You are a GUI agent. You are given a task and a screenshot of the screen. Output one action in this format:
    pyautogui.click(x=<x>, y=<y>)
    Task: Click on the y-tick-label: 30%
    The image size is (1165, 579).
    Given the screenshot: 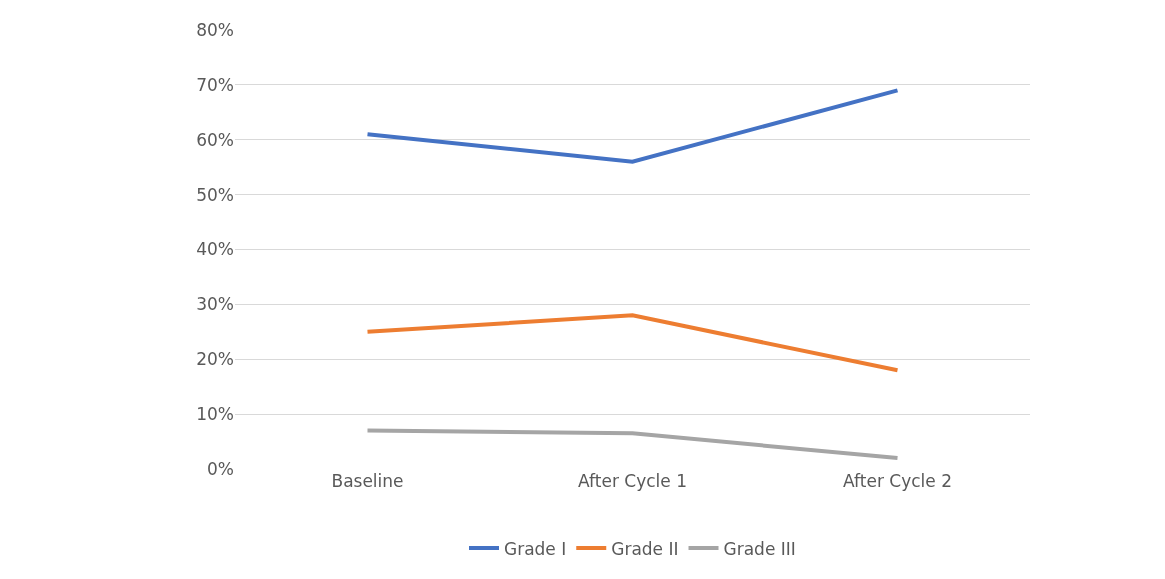 What is the action you would take?
    pyautogui.click(x=215, y=304)
    